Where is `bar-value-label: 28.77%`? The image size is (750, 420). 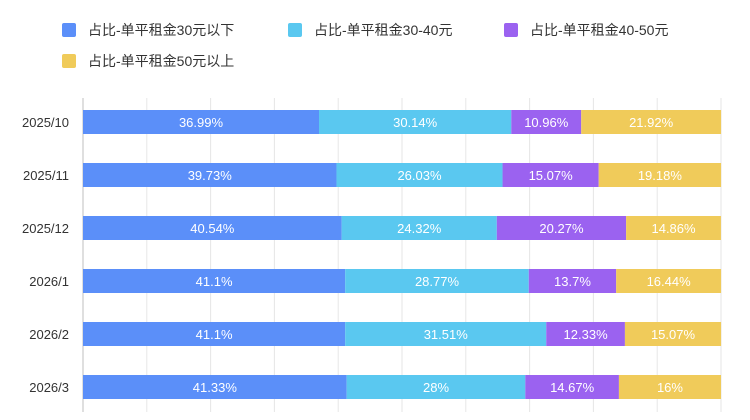
bar-value-label: 28.77% is located at coordinates (437, 281).